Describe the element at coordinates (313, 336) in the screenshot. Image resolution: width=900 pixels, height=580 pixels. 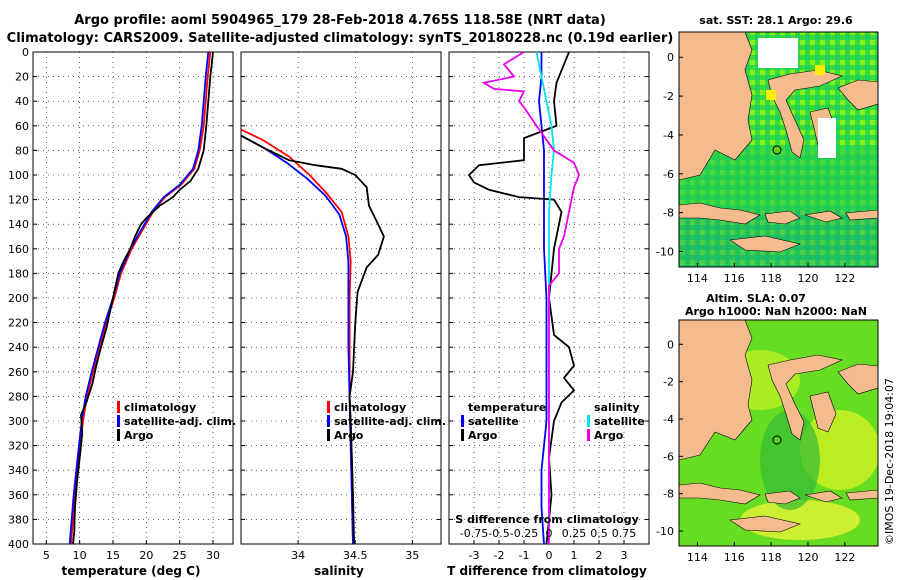
I see `salinity-lines` at that location.